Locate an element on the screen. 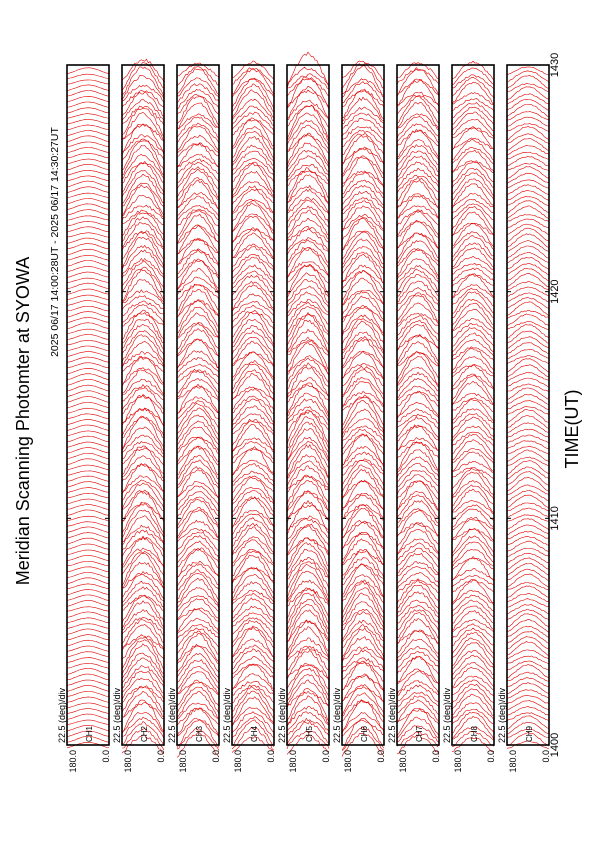  channel-label: CH3 is located at coordinates (199, 733).